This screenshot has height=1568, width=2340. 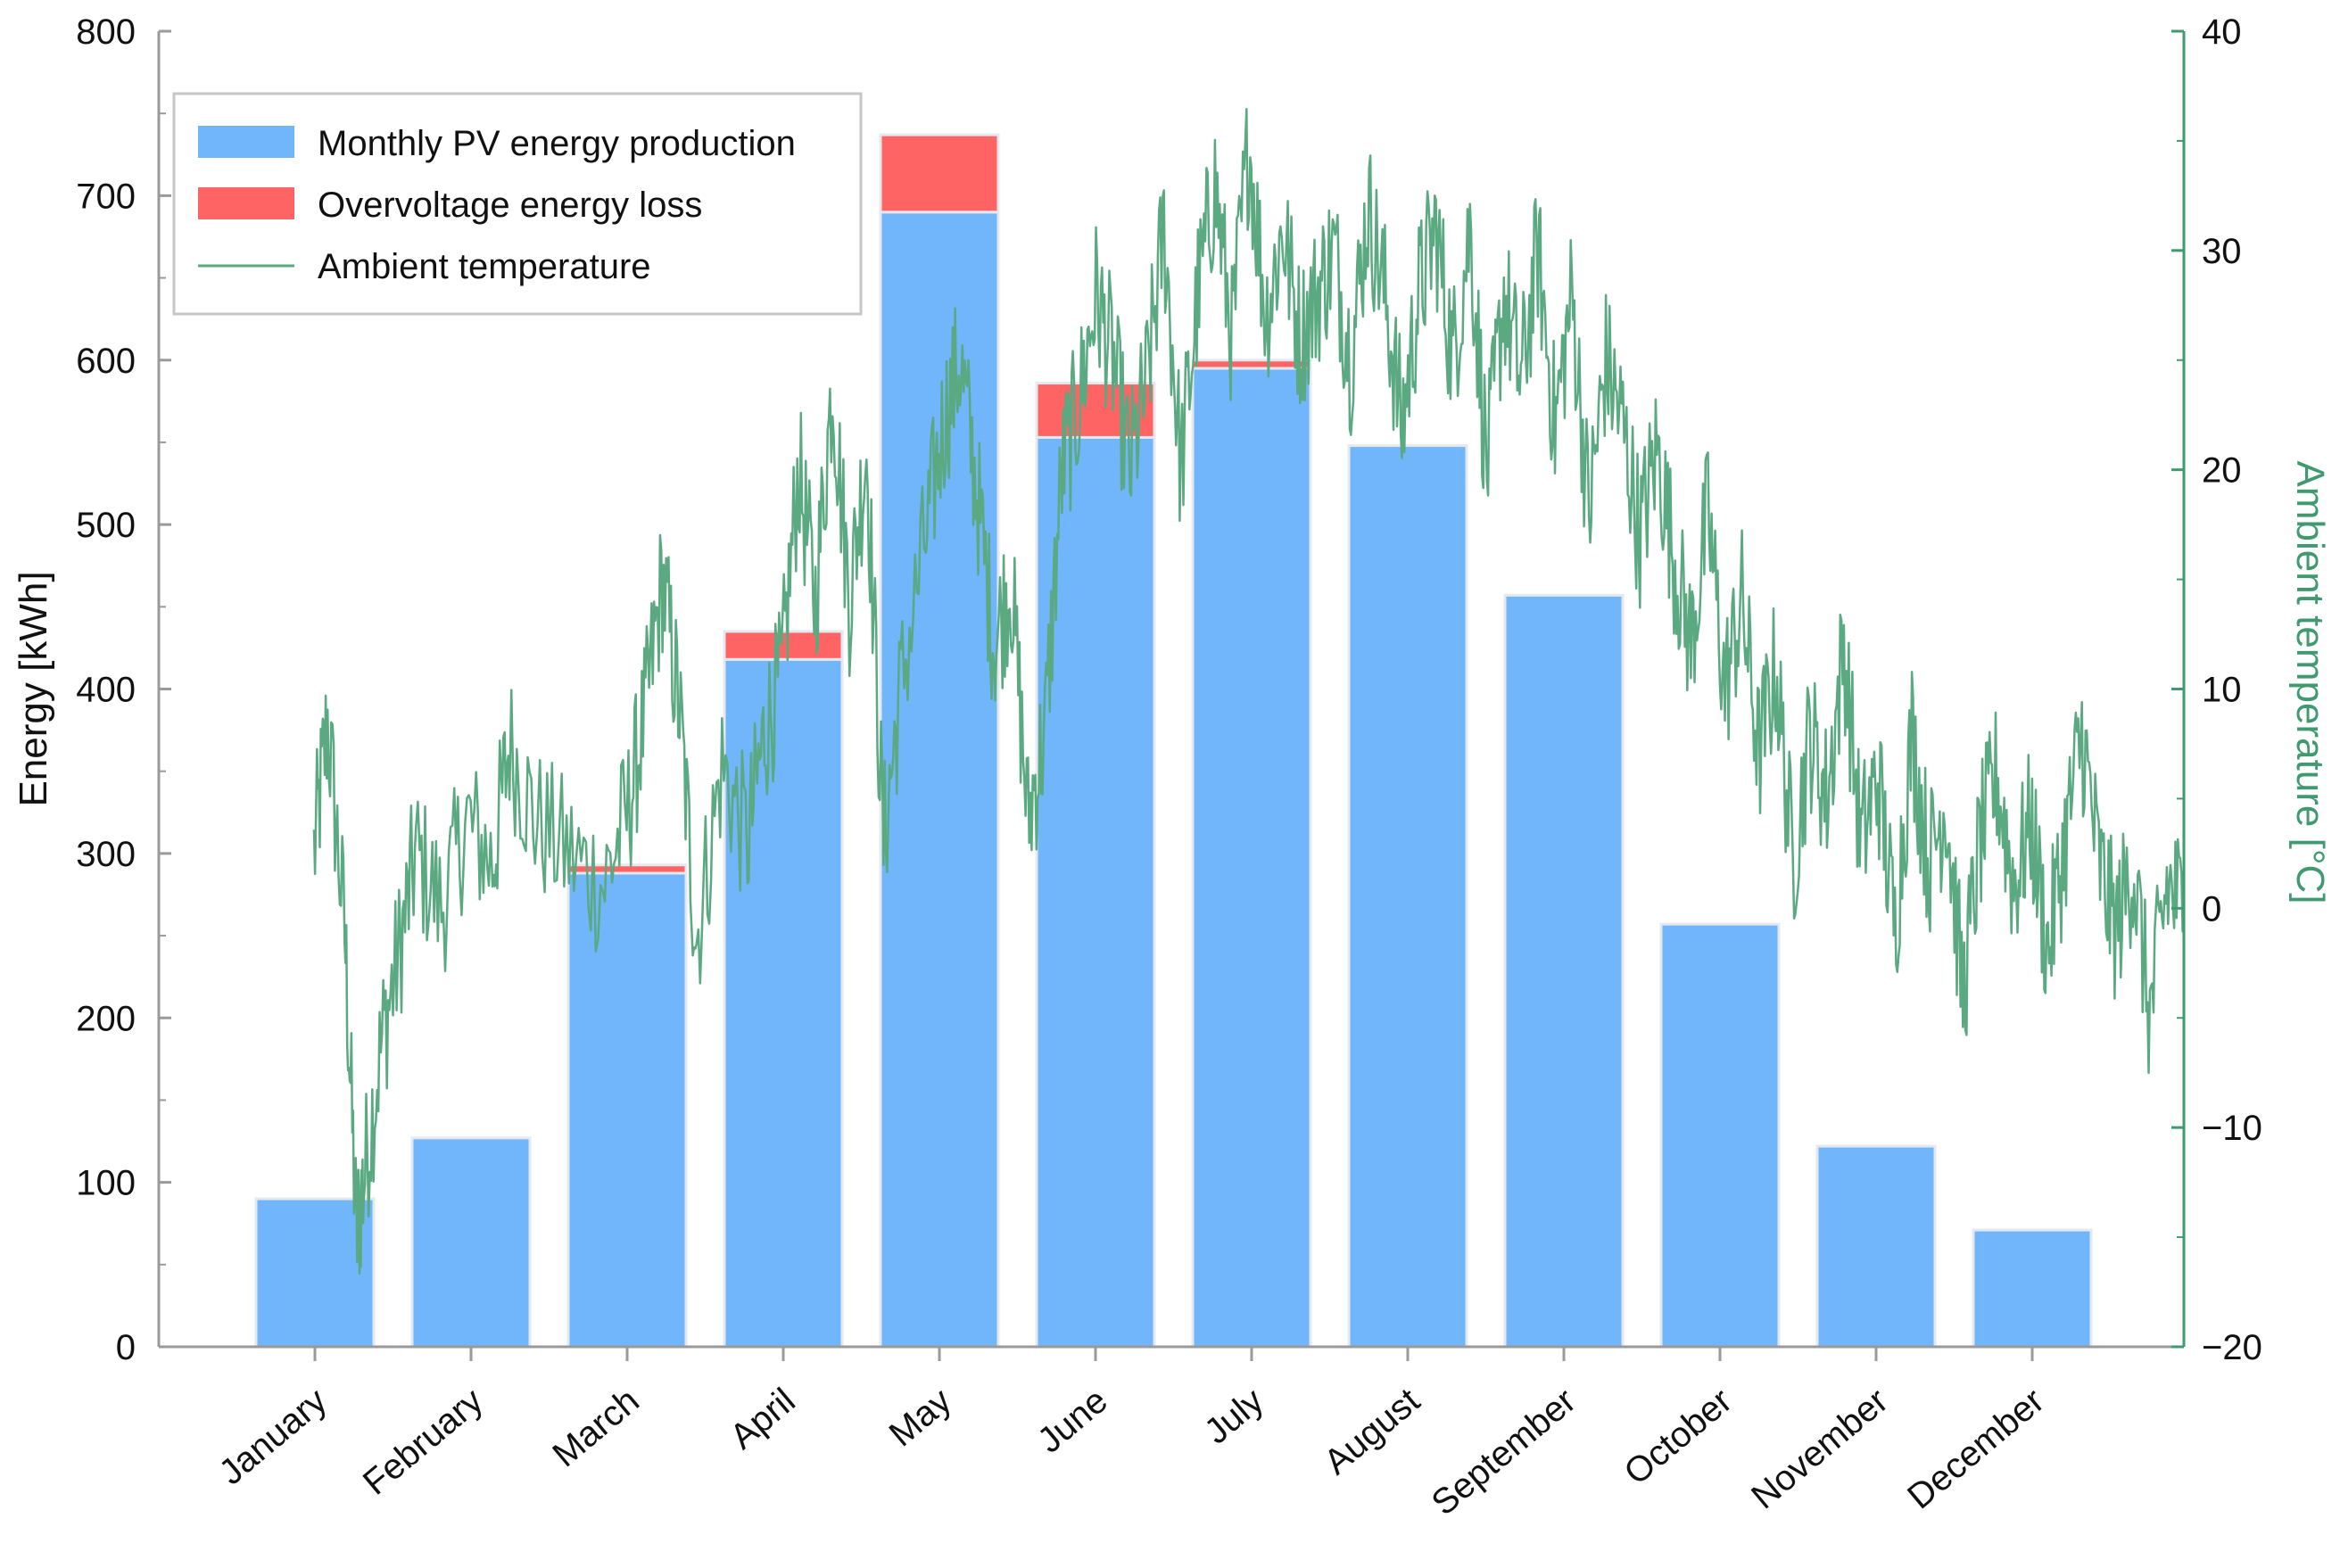 I want to click on bar-production-october, so click(x=1720, y=1135).